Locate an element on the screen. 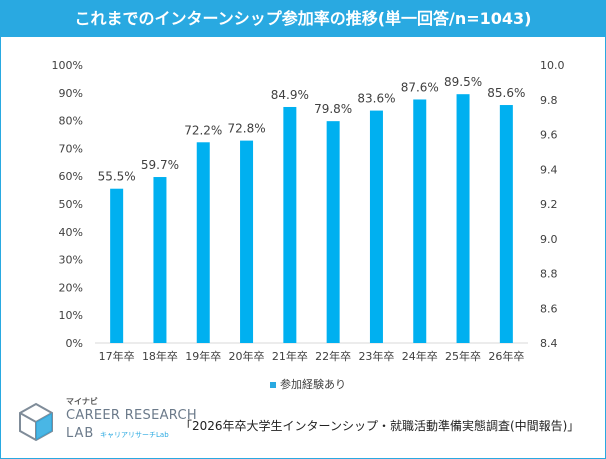 This screenshot has width=606, height=459. logo: マイナビ CAREER RESEARCH LAB キャリアリサーチLab is located at coordinates (105, 422).